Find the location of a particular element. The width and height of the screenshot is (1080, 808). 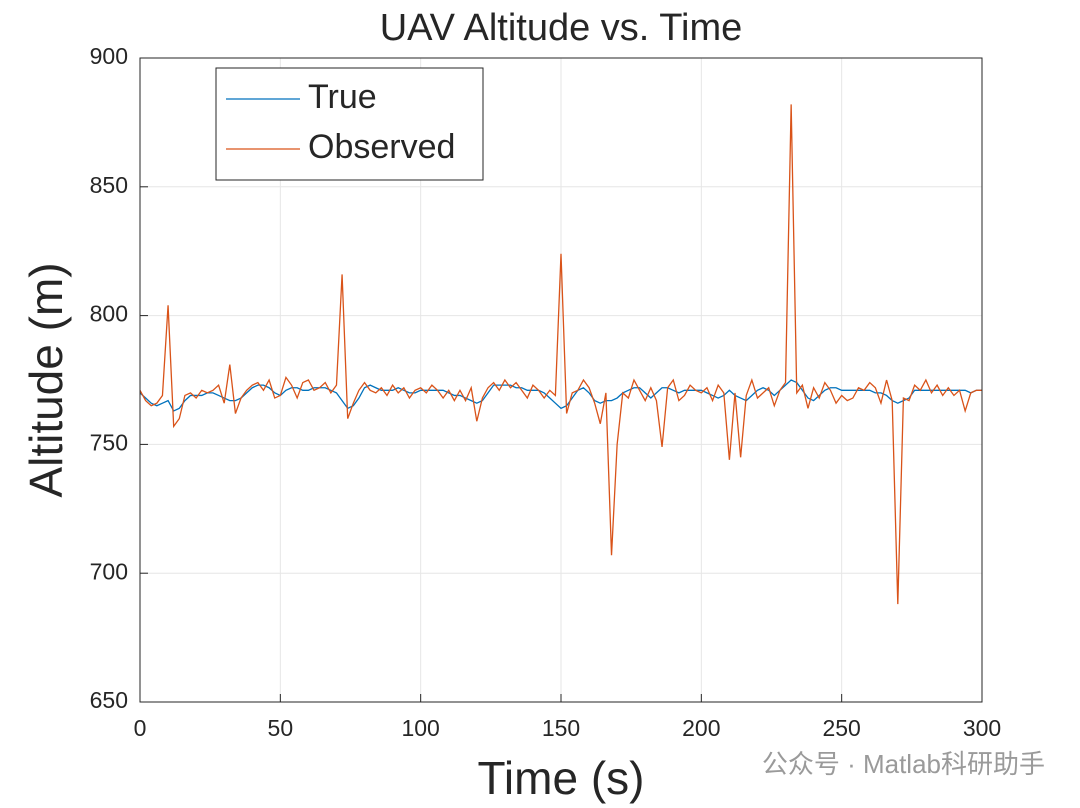

y-tick-label: 750 is located at coordinates (109, 442).